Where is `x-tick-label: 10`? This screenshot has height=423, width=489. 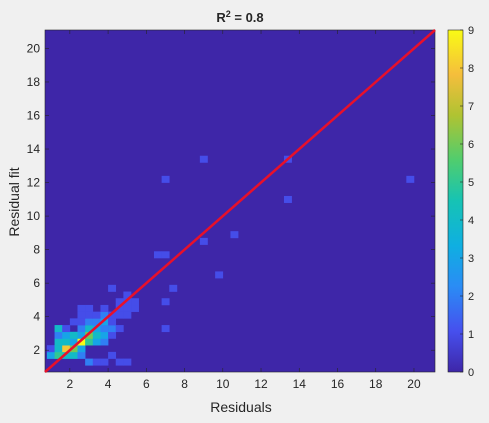 x-tick-label: 10 is located at coordinates (223, 384).